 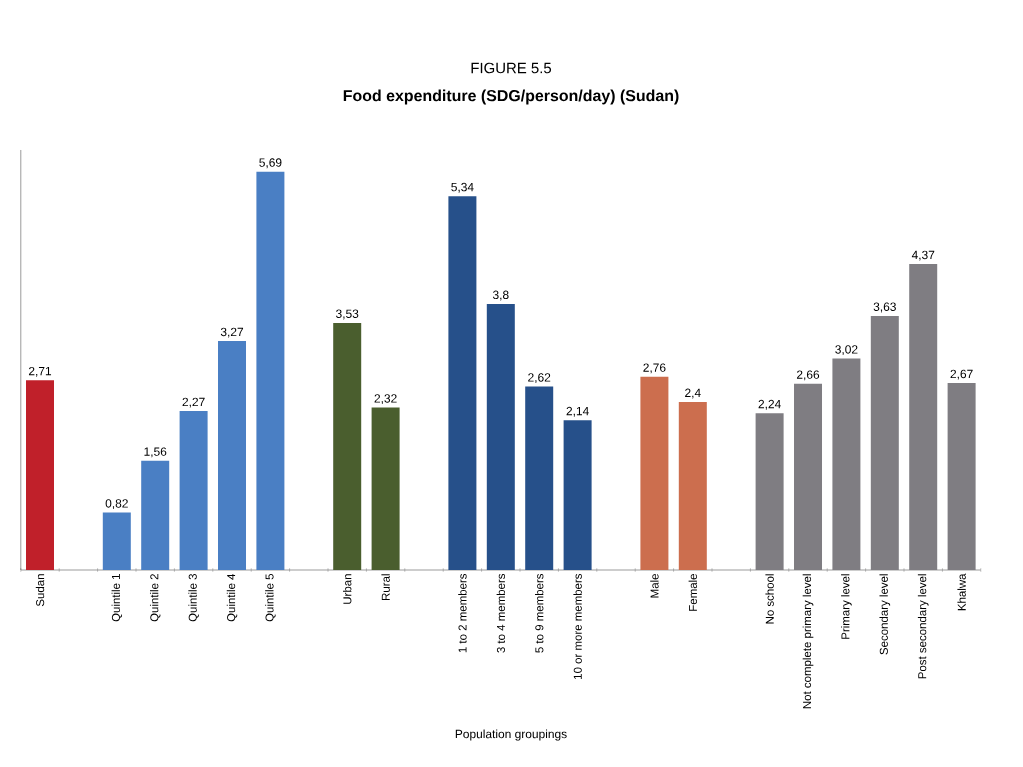 What do you see at coordinates (846, 350) in the screenshot?
I see `data-label: 3,02` at bounding box center [846, 350].